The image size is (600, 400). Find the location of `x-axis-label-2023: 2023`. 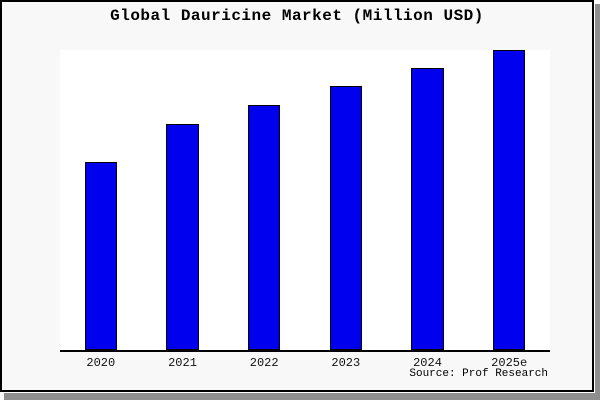

x-axis-label-2023: 2023 is located at coordinates (346, 363).